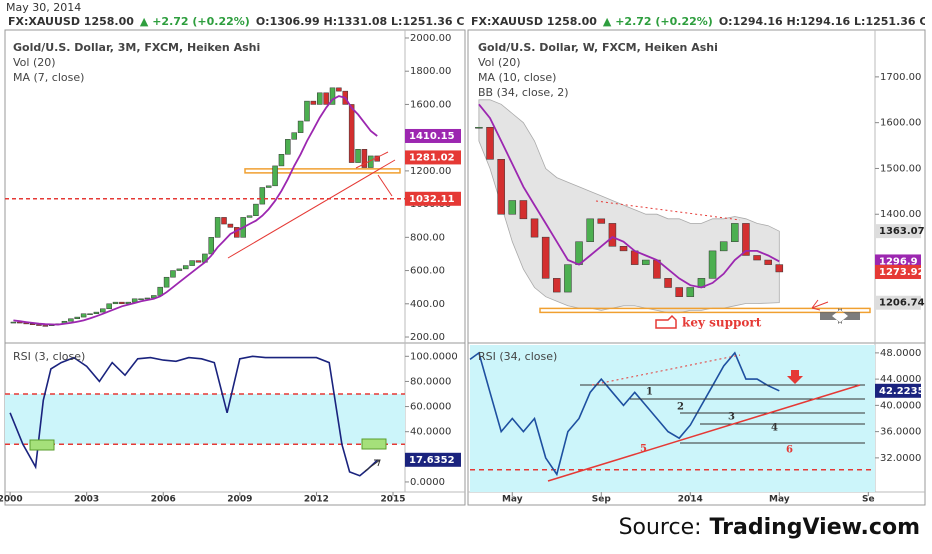 Image resolution: width=932 pixels, height=554 pixels. What do you see at coordinates (42, 445) in the screenshot?
I see `marker-box` at bounding box center [42, 445].